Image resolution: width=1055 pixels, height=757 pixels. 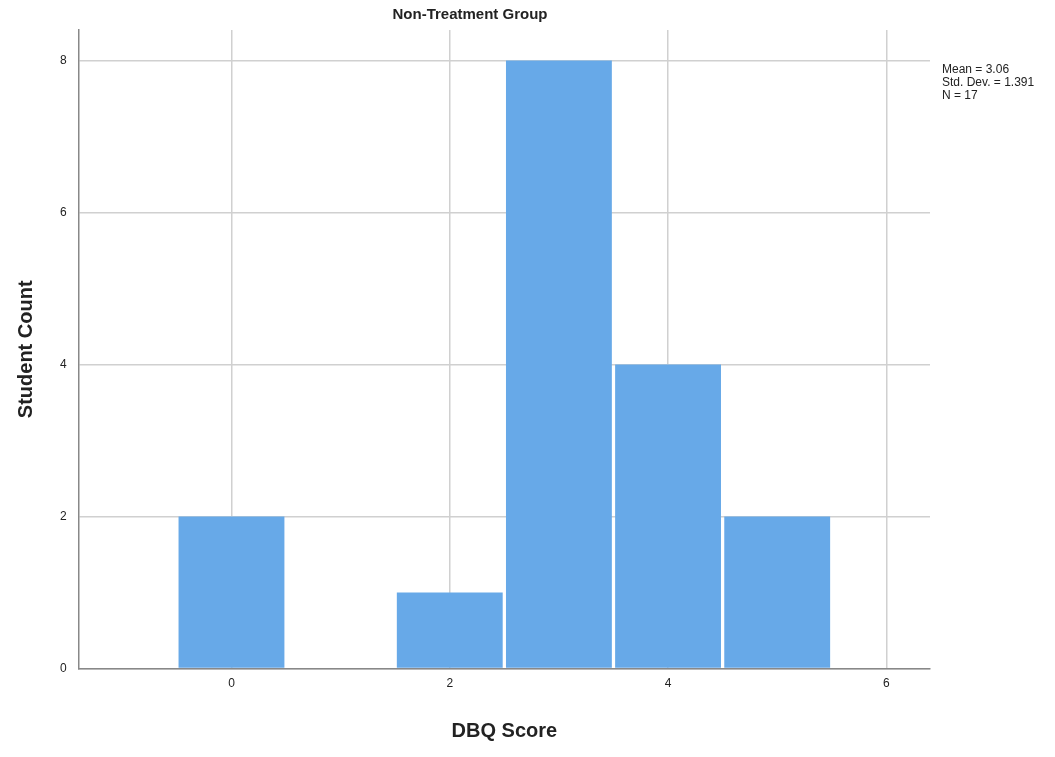 What do you see at coordinates (63, 667) in the screenshot?
I see `y-tick-label: 0` at bounding box center [63, 667].